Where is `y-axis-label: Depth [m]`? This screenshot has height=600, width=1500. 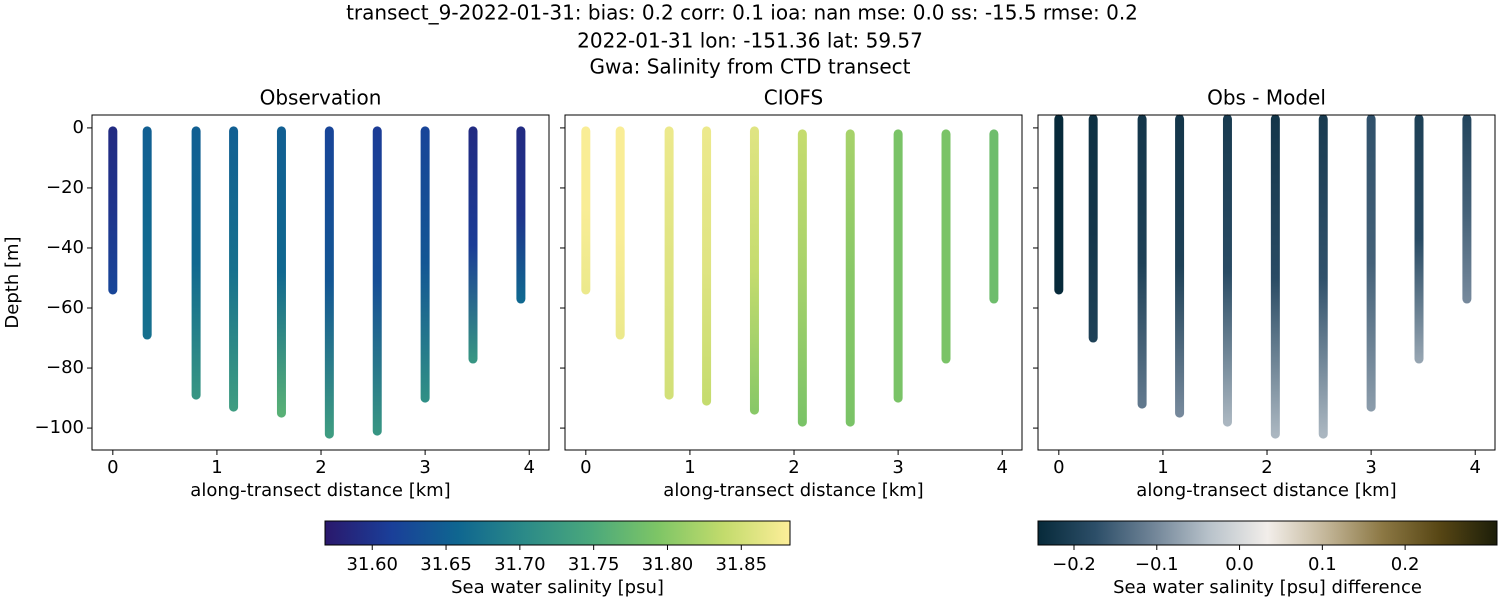
y-axis-label: Depth [m] is located at coordinates (12, 282).